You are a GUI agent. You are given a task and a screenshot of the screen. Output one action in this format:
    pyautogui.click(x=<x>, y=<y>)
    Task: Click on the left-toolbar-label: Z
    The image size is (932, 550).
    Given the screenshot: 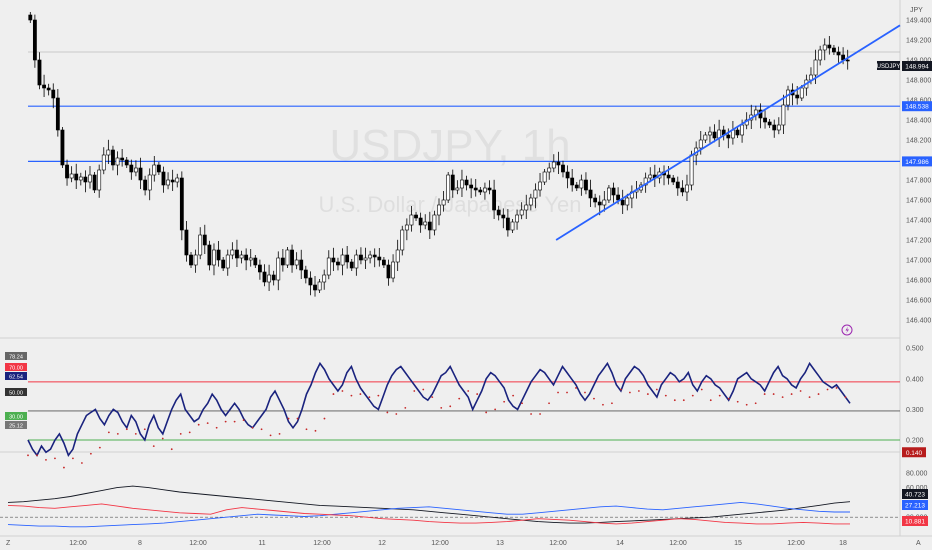 What is the action you would take?
    pyautogui.click(x=8, y=543)
    